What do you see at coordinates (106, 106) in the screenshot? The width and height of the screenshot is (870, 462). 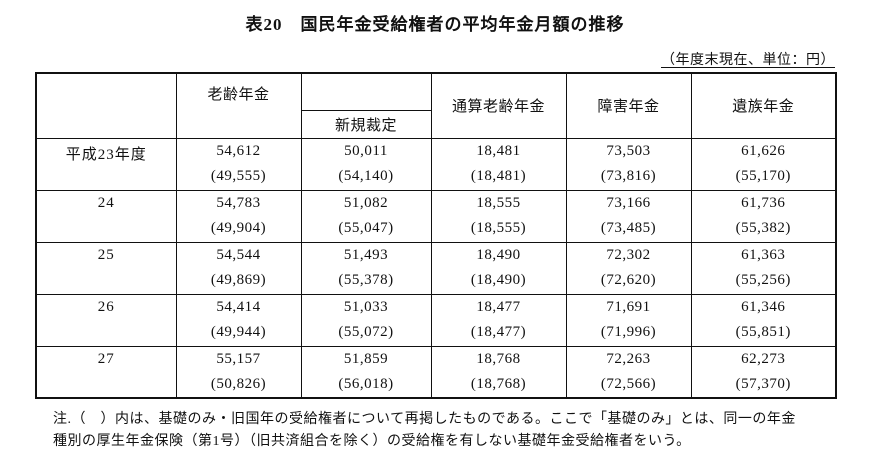 I see `year-column-header` at bounding box center [106, 106].